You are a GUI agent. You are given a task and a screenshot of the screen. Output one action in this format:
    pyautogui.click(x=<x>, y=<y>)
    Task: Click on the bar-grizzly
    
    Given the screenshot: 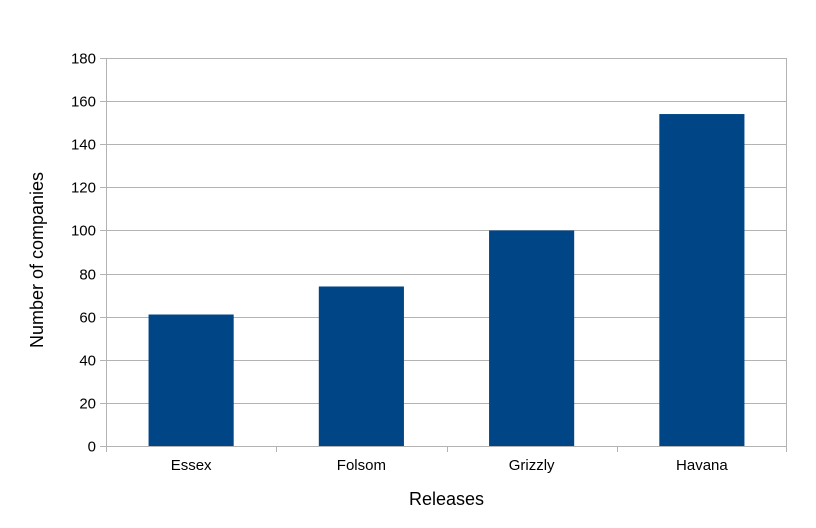 What is the action you would take?
    pyautogui.click(x=532, y=338)
    